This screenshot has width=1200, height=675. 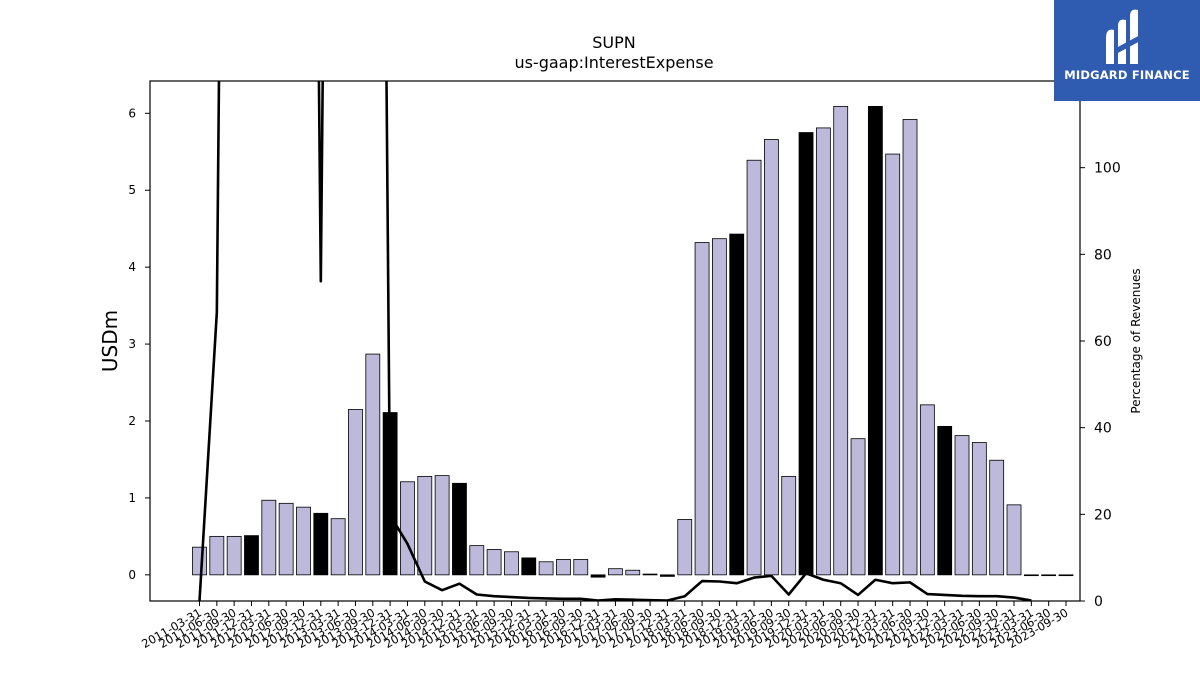 What do you see at coordinates (132, 113) in the screenshot?
I see `y-tick-label: 6` at bounding box center [132, 113].